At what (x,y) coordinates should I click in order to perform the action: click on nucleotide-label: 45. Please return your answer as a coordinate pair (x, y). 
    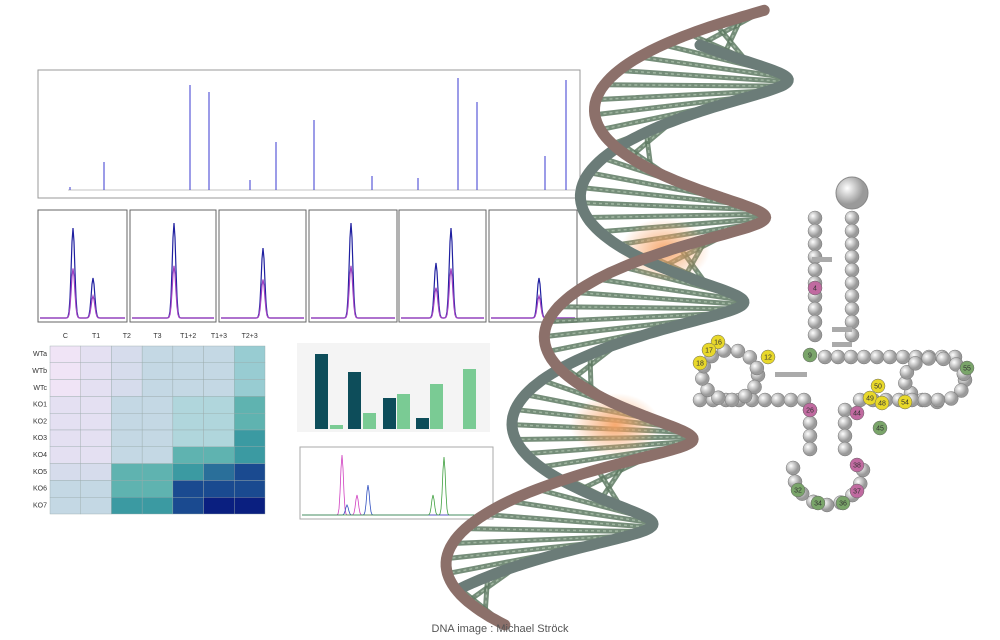
    Looking at the image, I should click on (880, 428).